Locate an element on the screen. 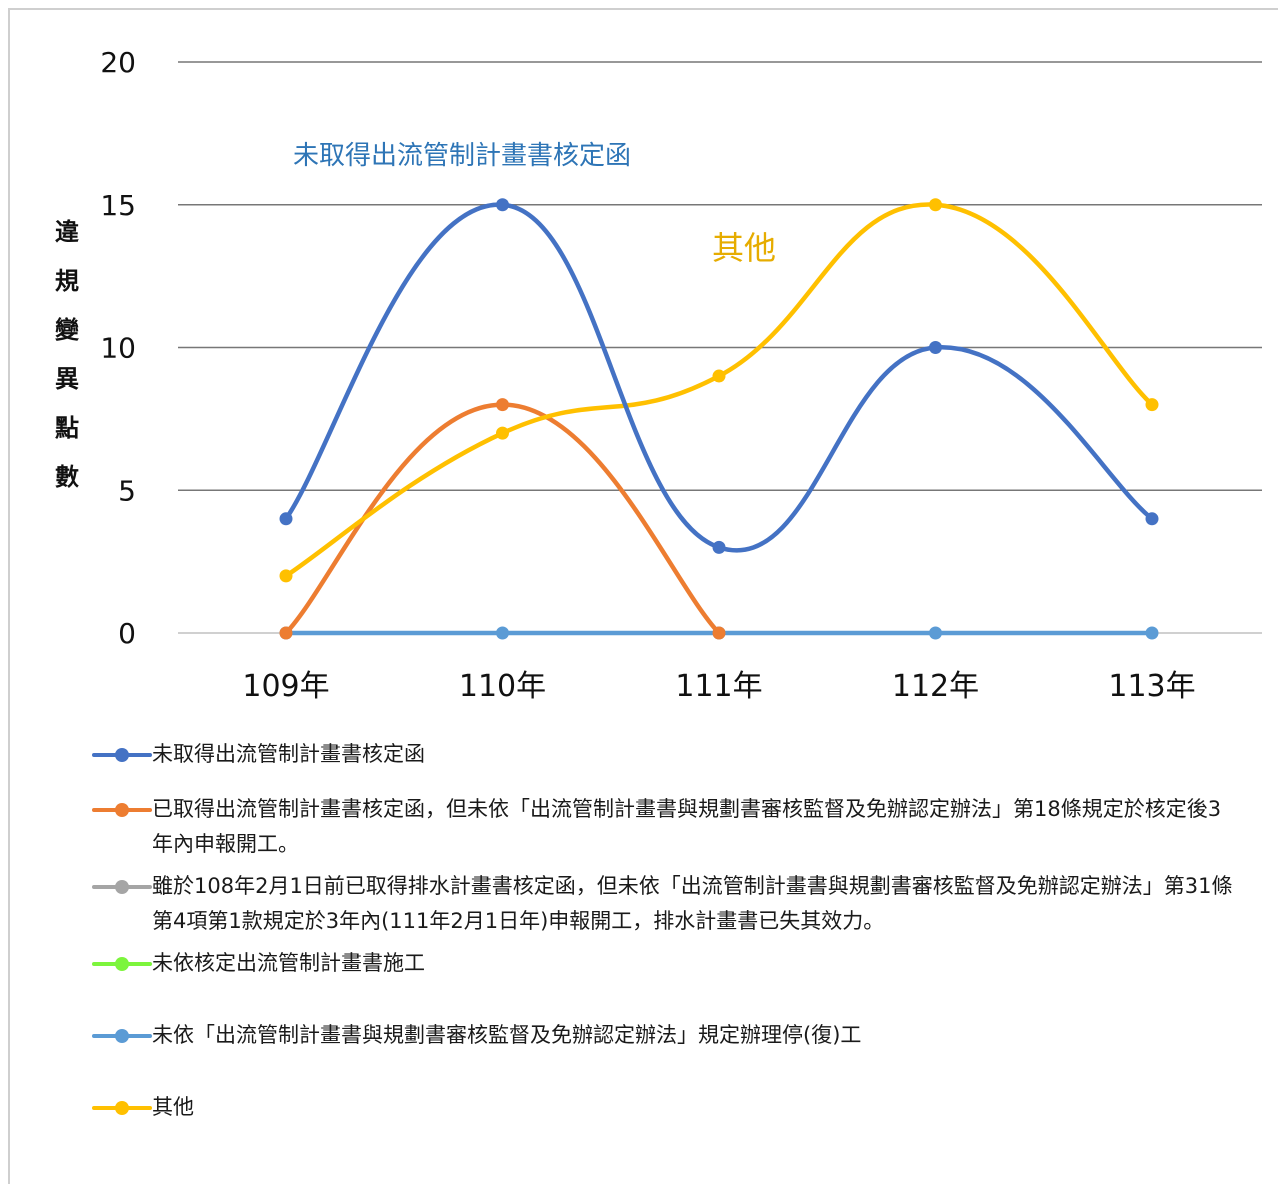 This screenshot has height=1186, width=1280. x-axis-ticks: 109年 110年 111年 112年 113年 is located at coordinates (718, 686).